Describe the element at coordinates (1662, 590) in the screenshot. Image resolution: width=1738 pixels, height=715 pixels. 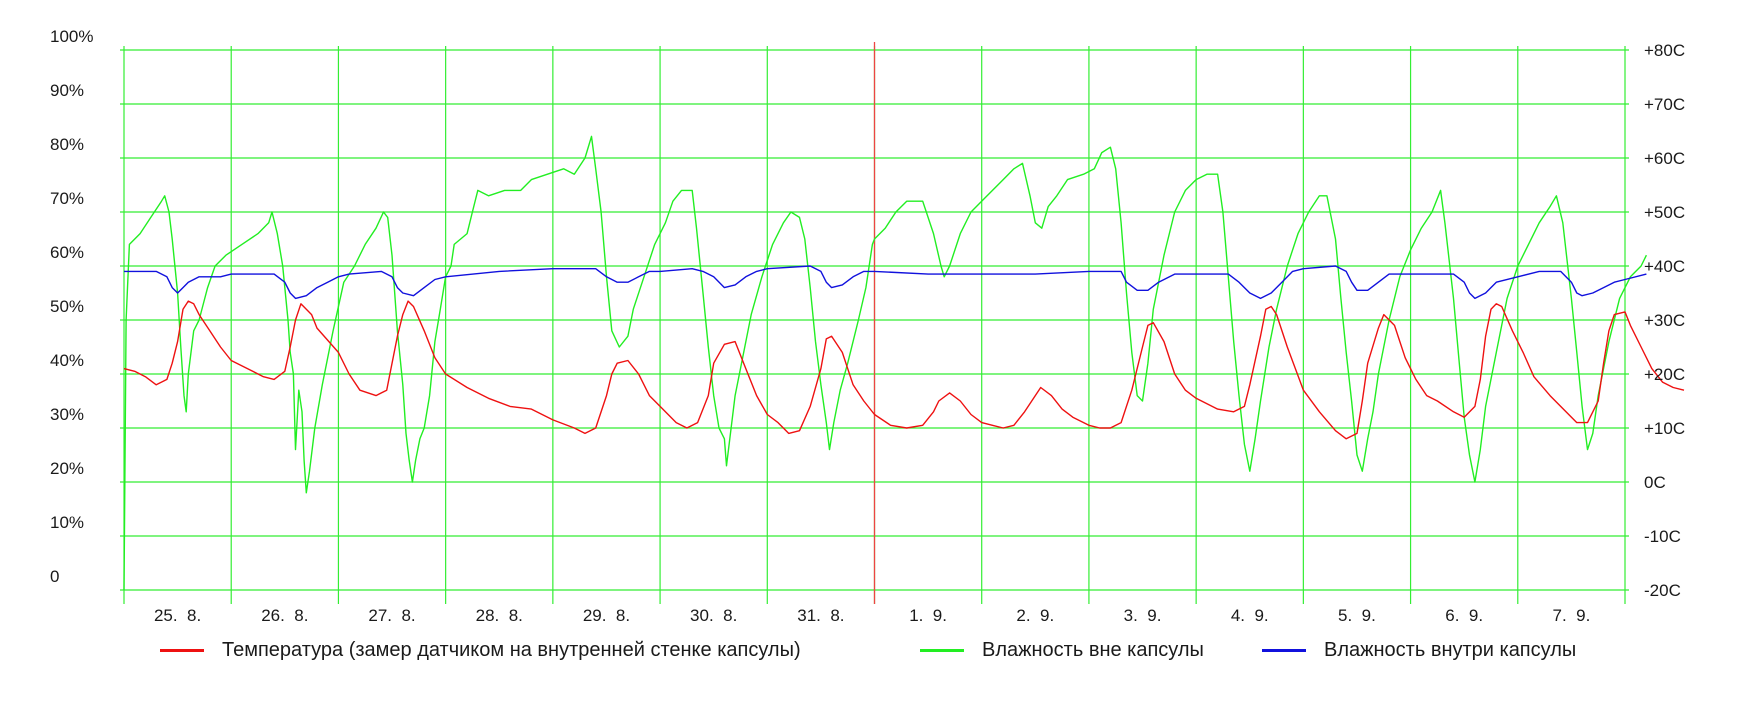
I see `right-tick-label: -20C` at that location.